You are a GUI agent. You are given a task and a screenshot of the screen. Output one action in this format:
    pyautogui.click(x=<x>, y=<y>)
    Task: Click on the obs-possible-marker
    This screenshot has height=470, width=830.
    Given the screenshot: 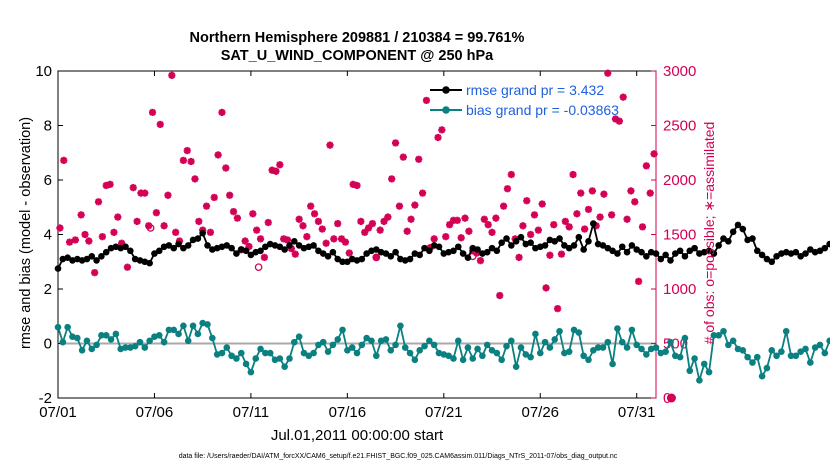 What is the action you would take?
    pyautogui.click(x=376, y=257)
    